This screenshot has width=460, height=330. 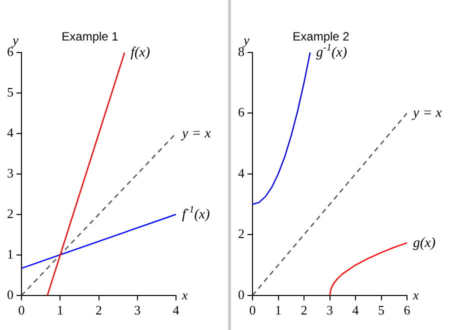 I want to click on y-tick-label: 6, so click(x=241, y=112).